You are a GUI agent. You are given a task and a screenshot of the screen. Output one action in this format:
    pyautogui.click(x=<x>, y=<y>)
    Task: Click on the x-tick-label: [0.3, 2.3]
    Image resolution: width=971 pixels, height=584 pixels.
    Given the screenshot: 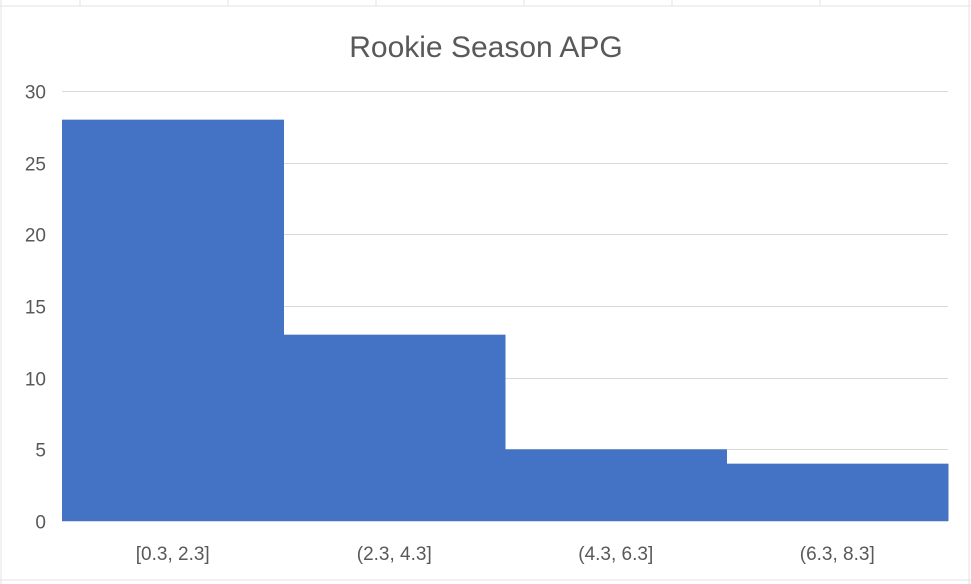 What is the action you would take?
    pyautogui.click(x=173, y=554)
    